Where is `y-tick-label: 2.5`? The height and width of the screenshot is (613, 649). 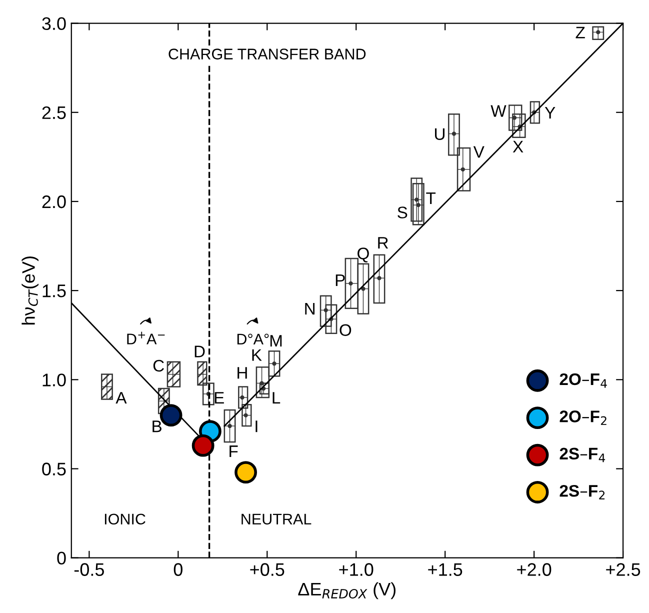
y-tick-label: 2.5 is located at coordinates (54, 113).